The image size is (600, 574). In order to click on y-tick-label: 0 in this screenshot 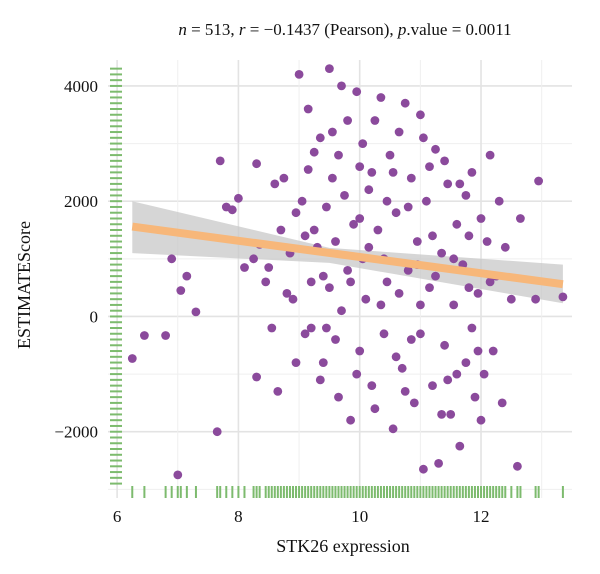, I will do `click(94, 316)`.